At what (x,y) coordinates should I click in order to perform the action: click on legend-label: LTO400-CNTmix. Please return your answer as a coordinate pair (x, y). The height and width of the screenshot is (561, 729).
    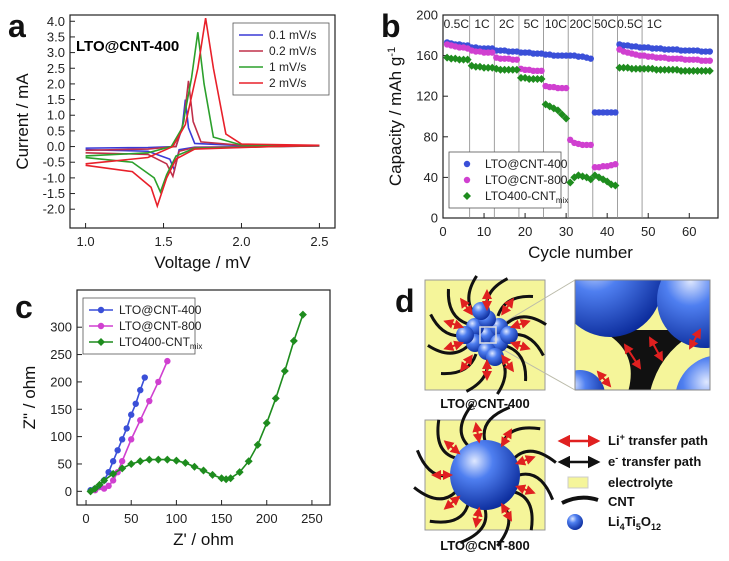
    Looking at the image, I should click on (160, 343).